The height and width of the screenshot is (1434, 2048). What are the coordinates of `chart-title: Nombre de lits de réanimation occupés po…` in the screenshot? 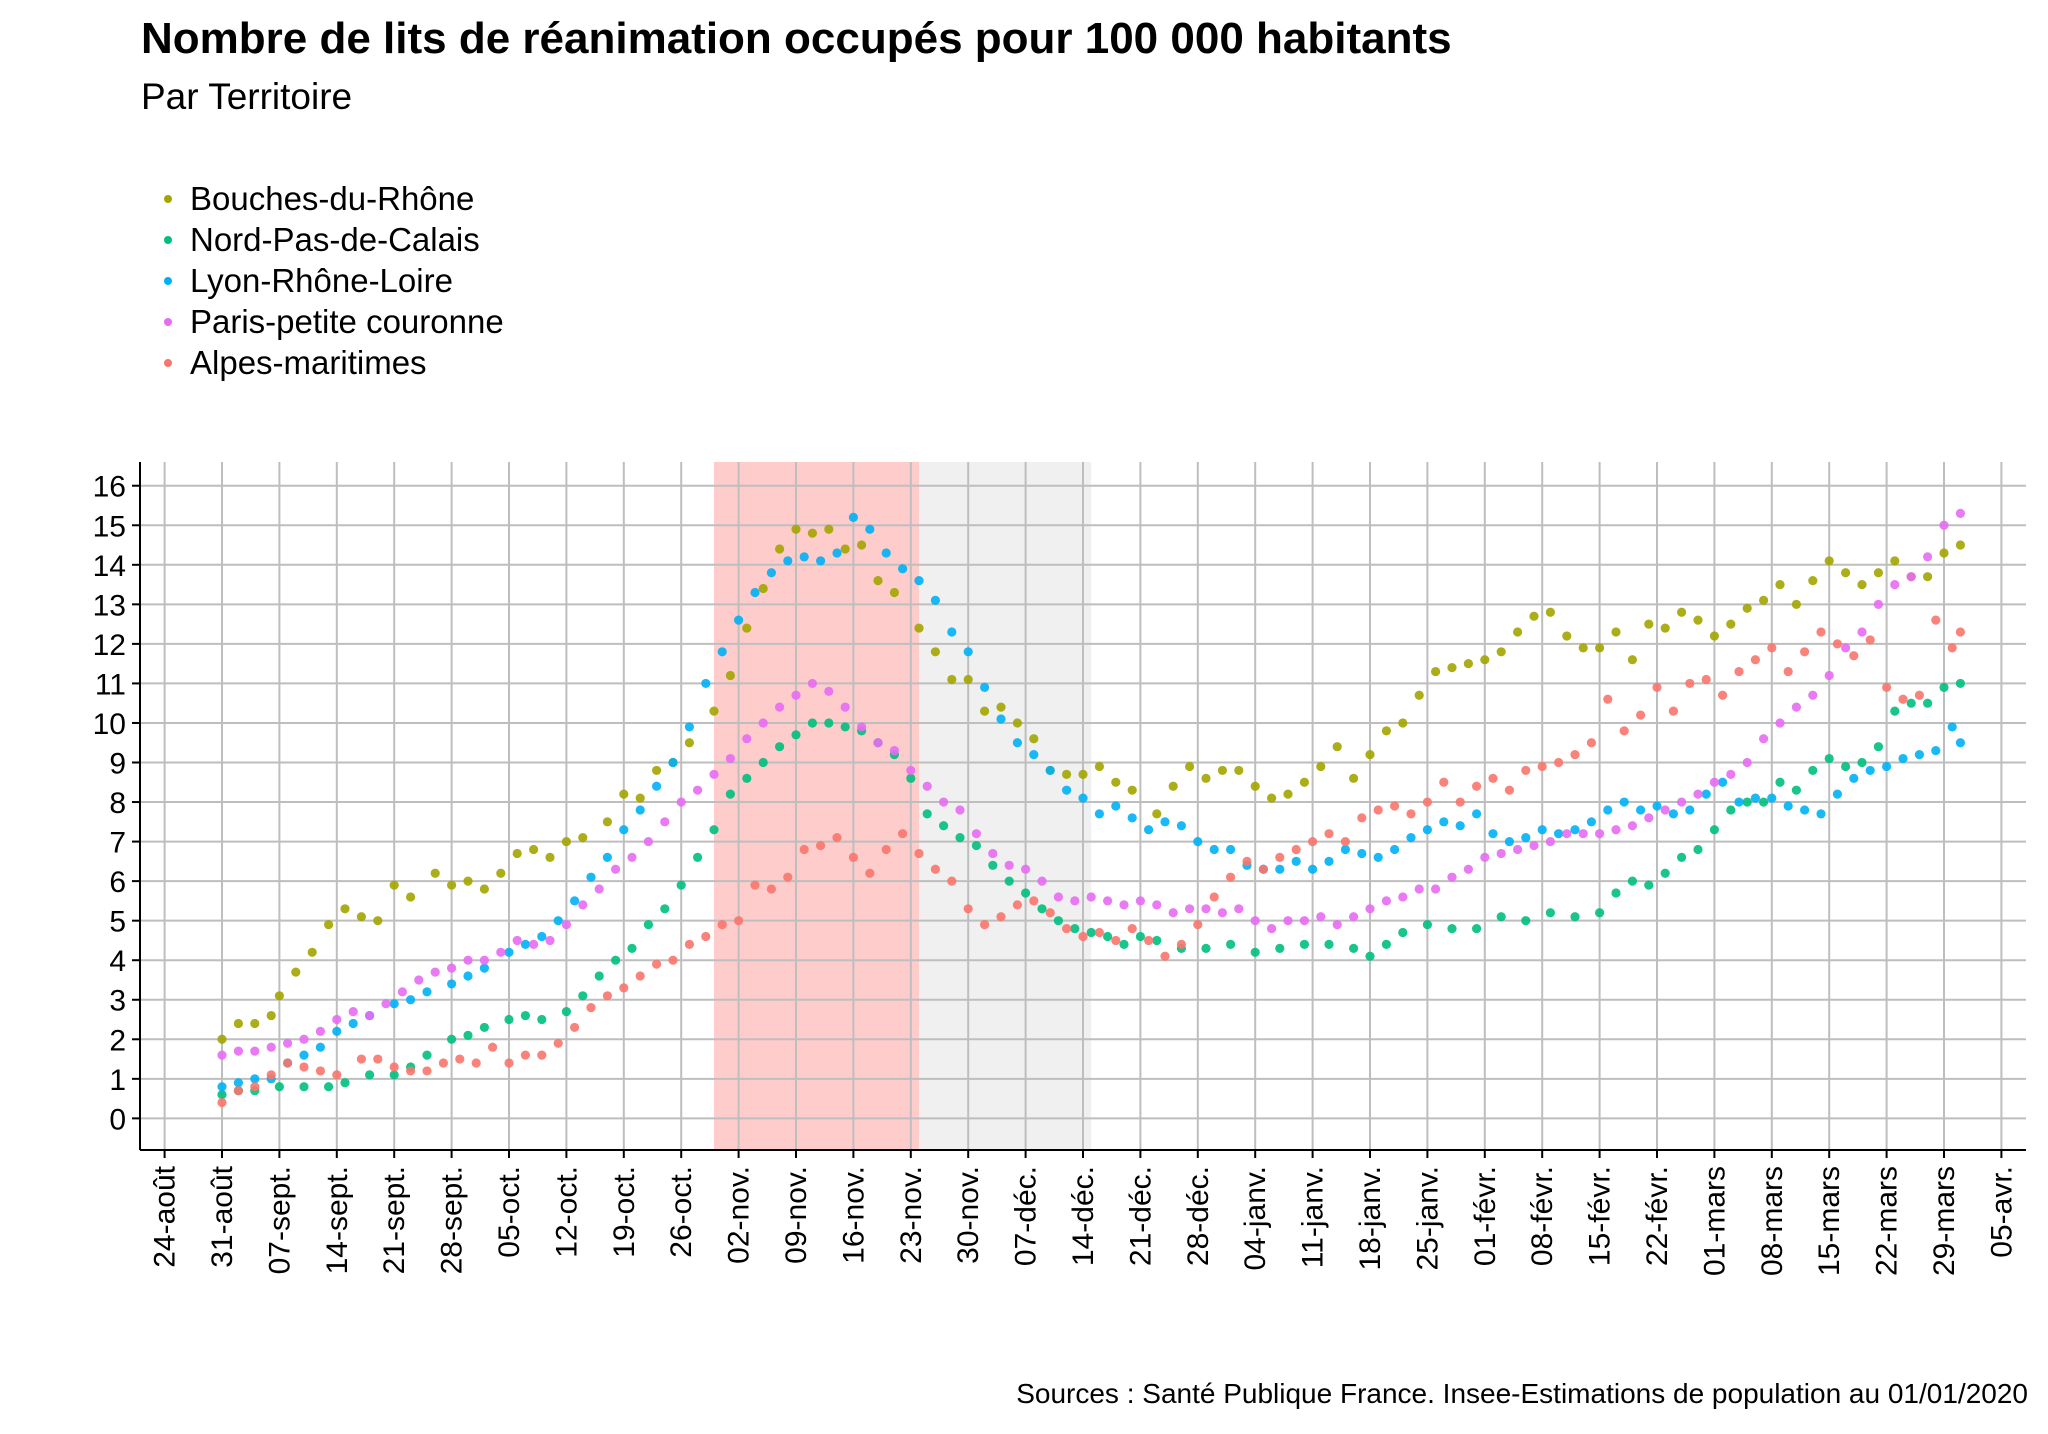 It's located at (796, 38).